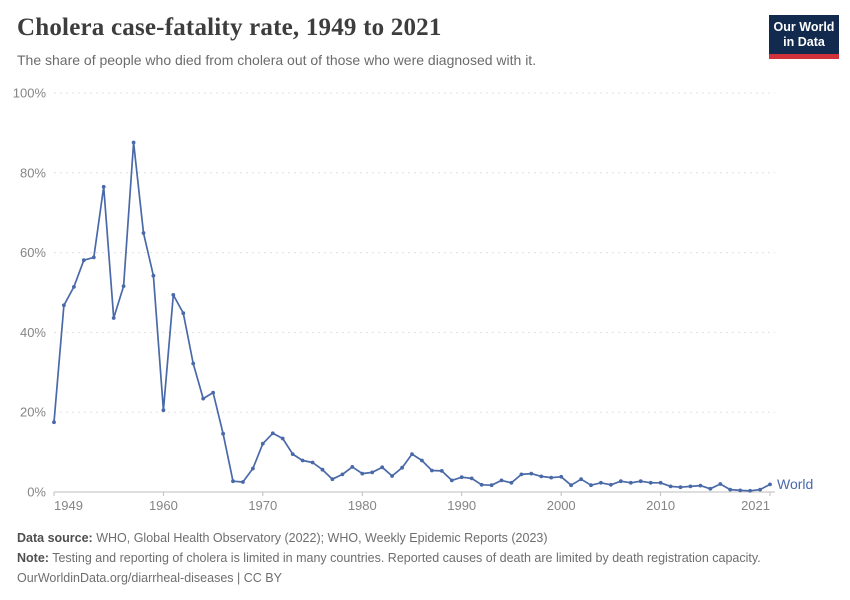 The width and height of the screenshot is (850, 600). Describe the element at coordinates (68, 505) in the screenshot. I see `x-axis-tick-label: 1949` at that location.